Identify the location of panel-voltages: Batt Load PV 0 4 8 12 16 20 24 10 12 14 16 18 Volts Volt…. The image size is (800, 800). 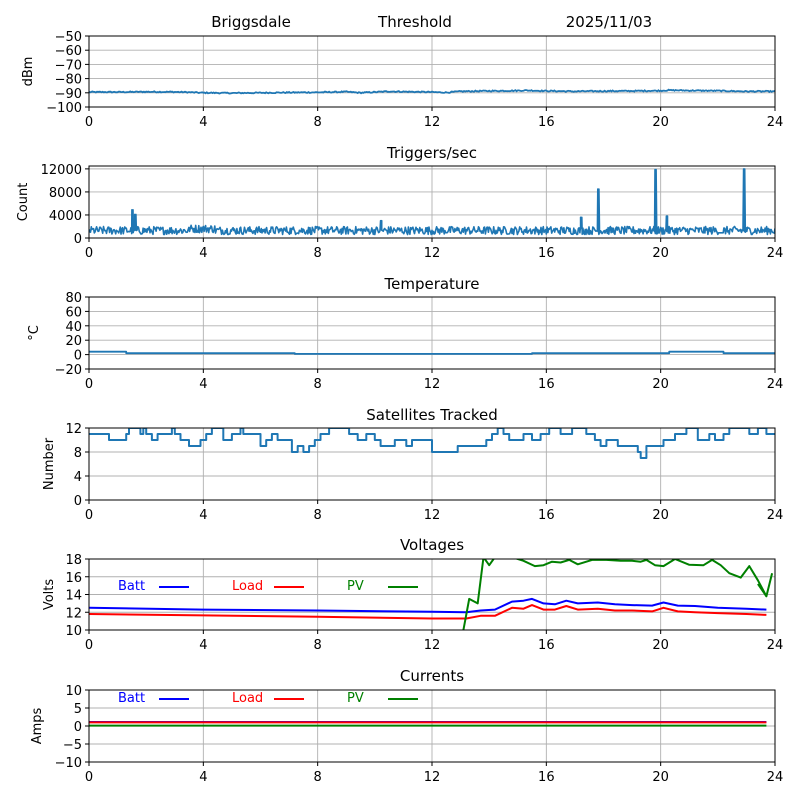
(412, 594).